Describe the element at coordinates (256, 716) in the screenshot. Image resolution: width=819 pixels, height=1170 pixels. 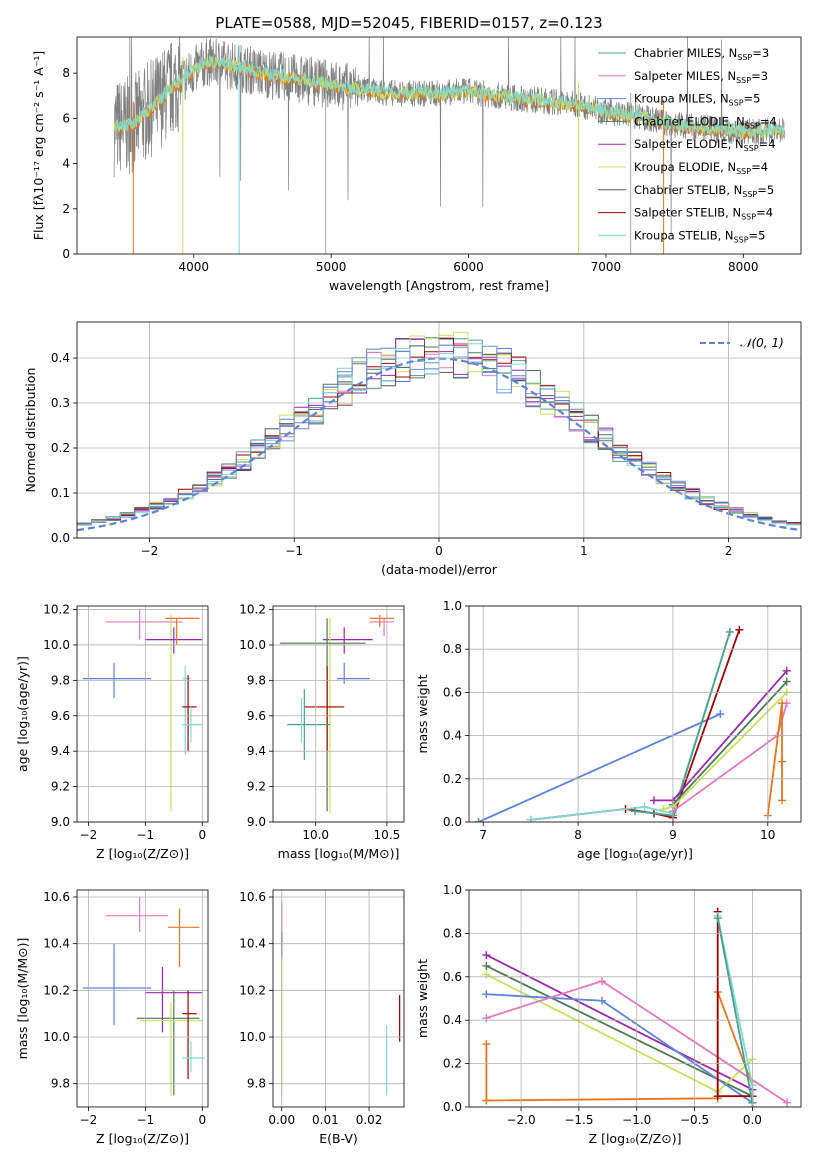
I see `y-tick-label: 9.6` at that location.